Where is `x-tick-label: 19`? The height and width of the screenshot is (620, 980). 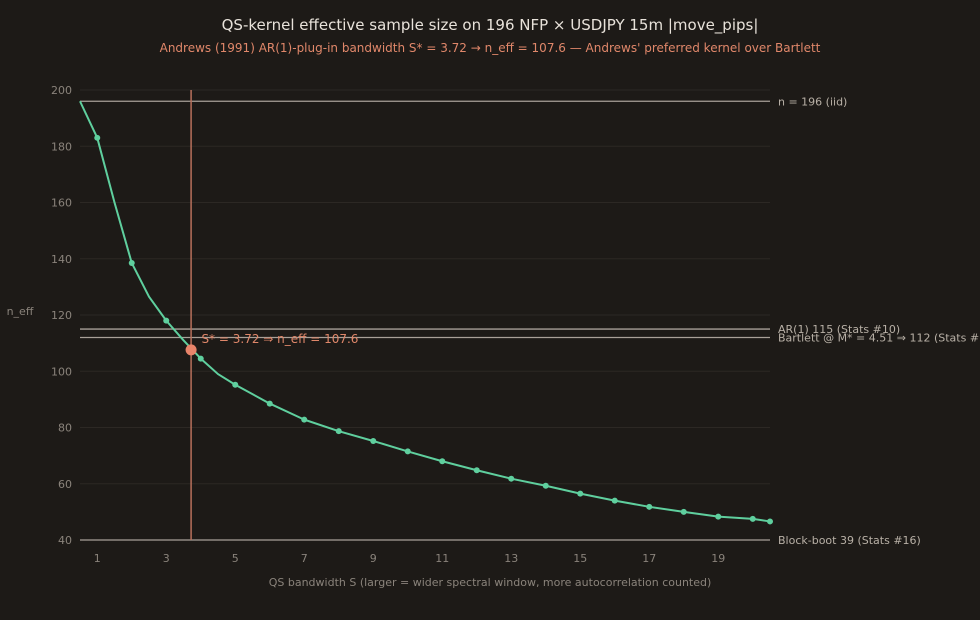
x-tick-label: 19 is located at coordinates (718, 558).